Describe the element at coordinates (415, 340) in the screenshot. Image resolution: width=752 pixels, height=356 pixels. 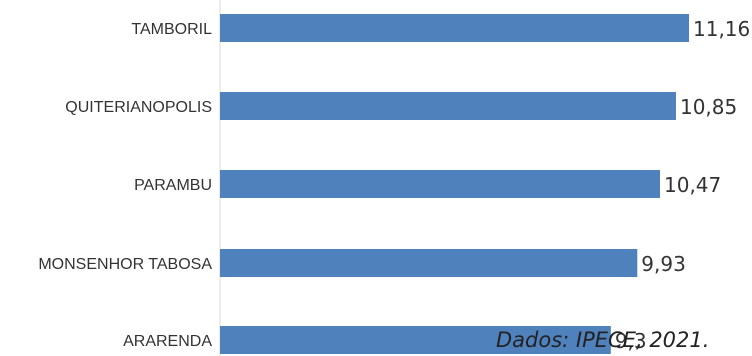
I see `bar-ararenda` at that location.